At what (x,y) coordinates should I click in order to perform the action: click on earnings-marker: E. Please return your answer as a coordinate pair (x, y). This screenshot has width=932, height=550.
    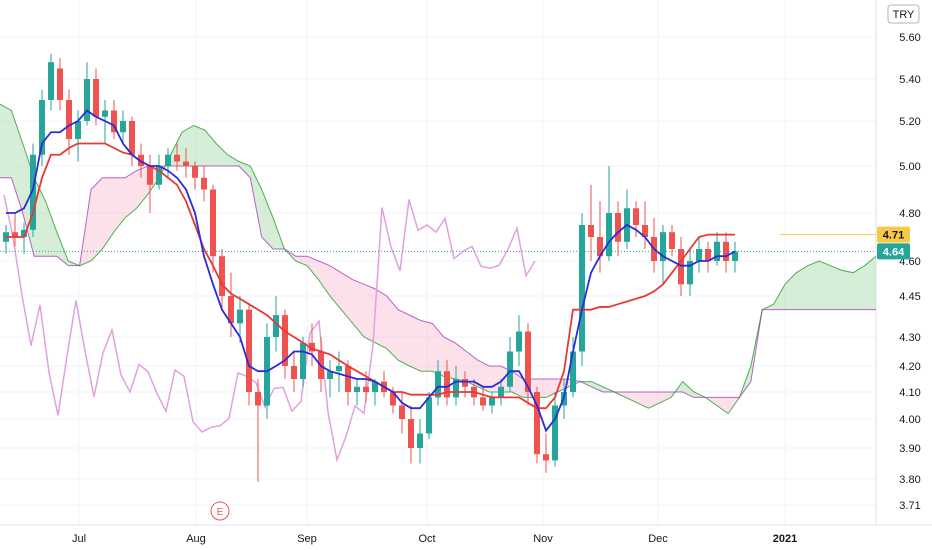
    Looking at the image, I should click on (220, 511).